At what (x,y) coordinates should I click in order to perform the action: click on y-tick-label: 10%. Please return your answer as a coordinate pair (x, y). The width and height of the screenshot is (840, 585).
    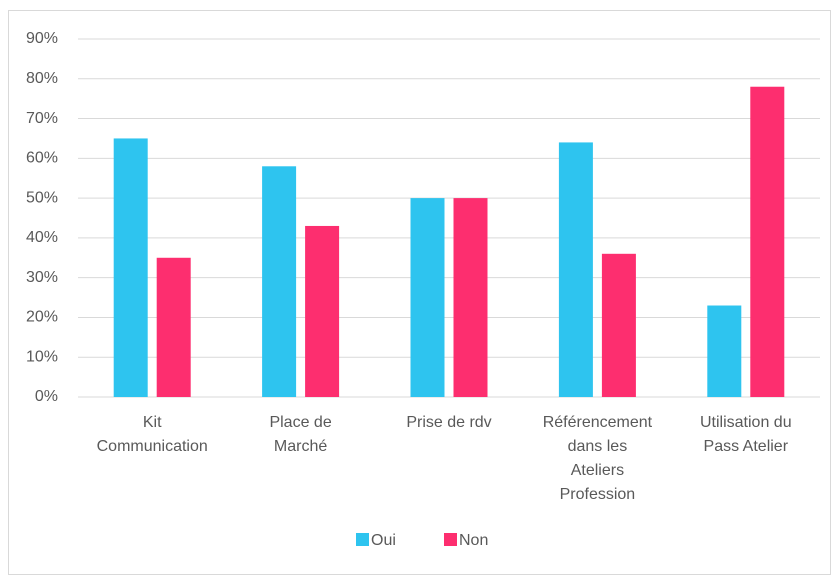
    Looking at the image, I should click on (42, 356).